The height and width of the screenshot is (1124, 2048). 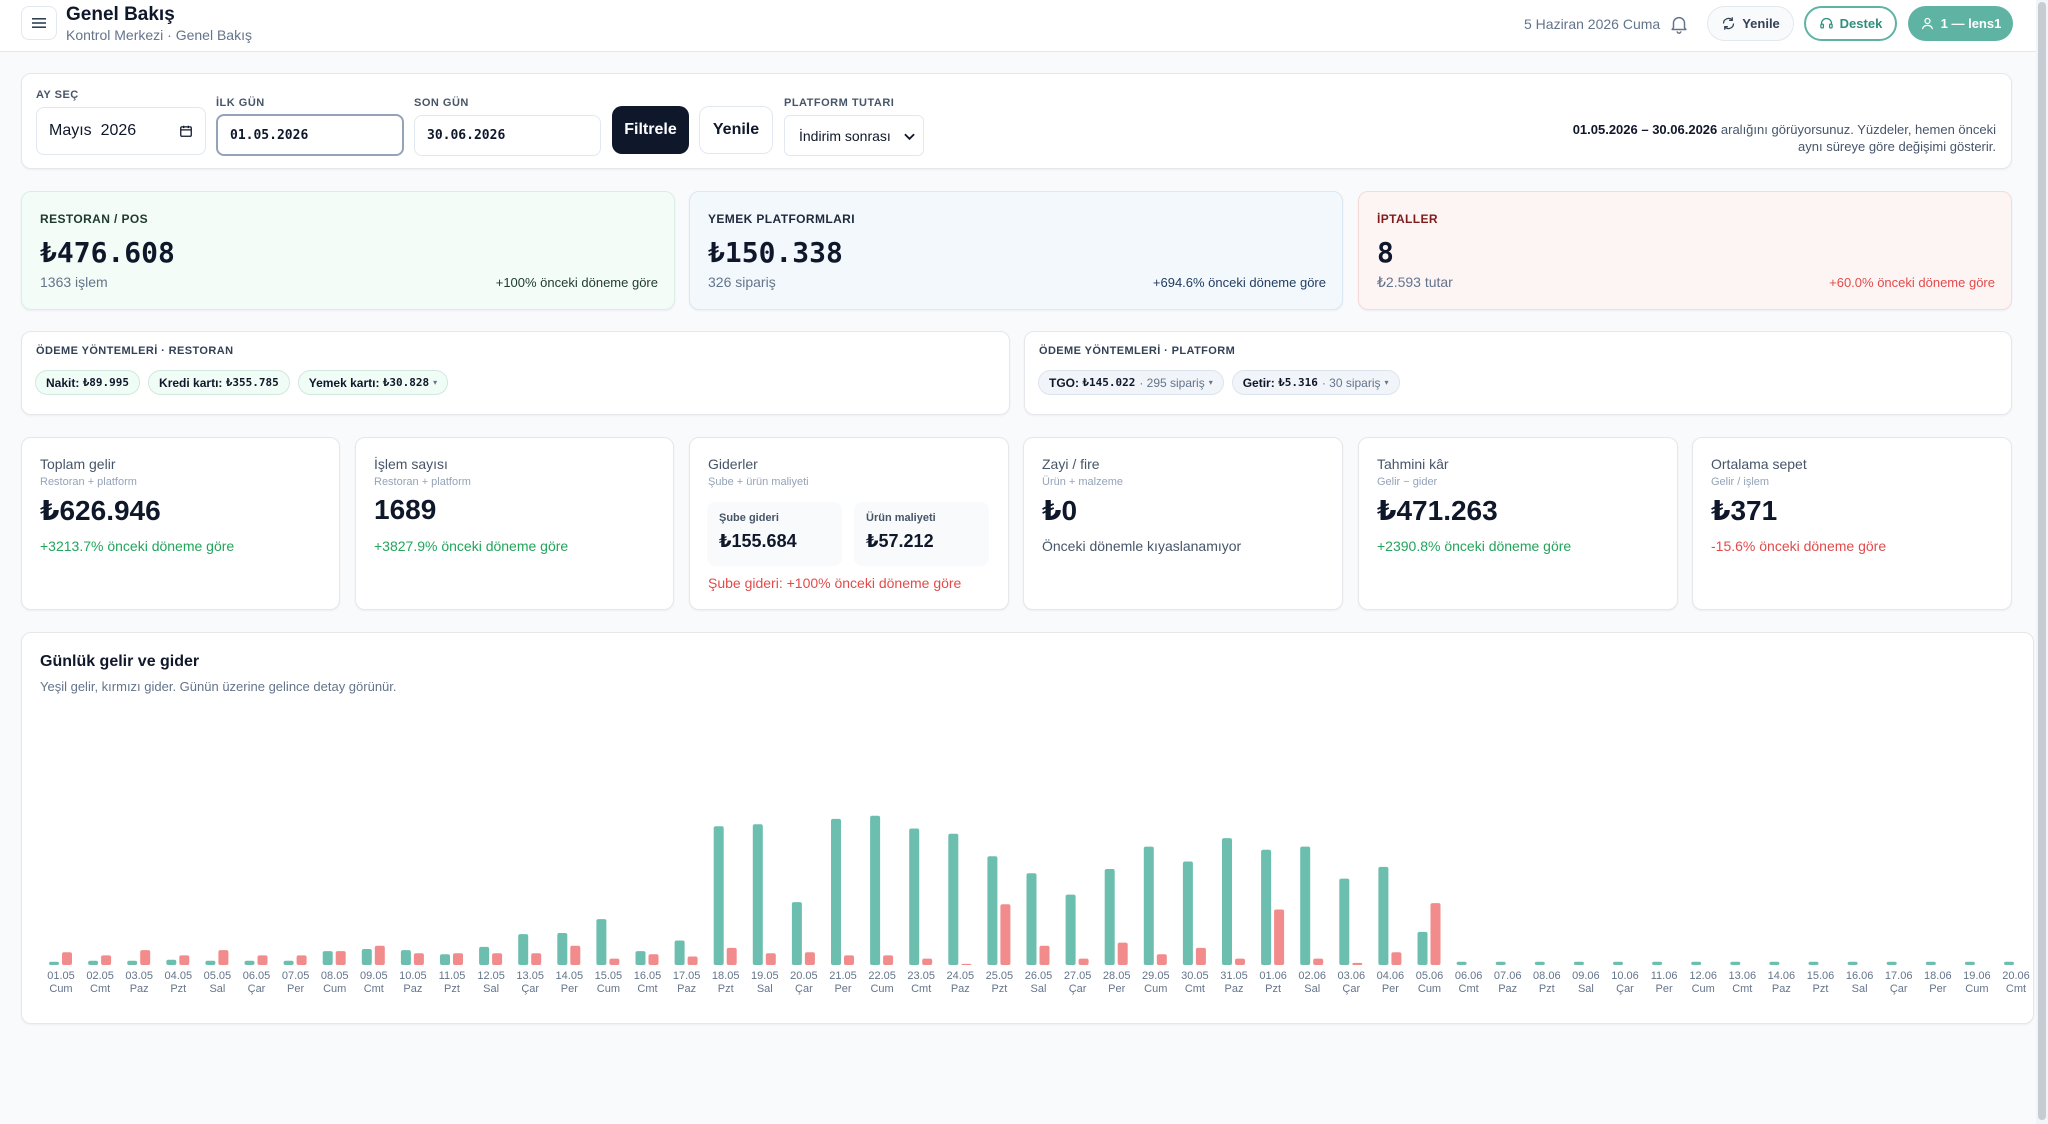 I want to click on refresh-button: Yenile, so click(x=1750, y=23).